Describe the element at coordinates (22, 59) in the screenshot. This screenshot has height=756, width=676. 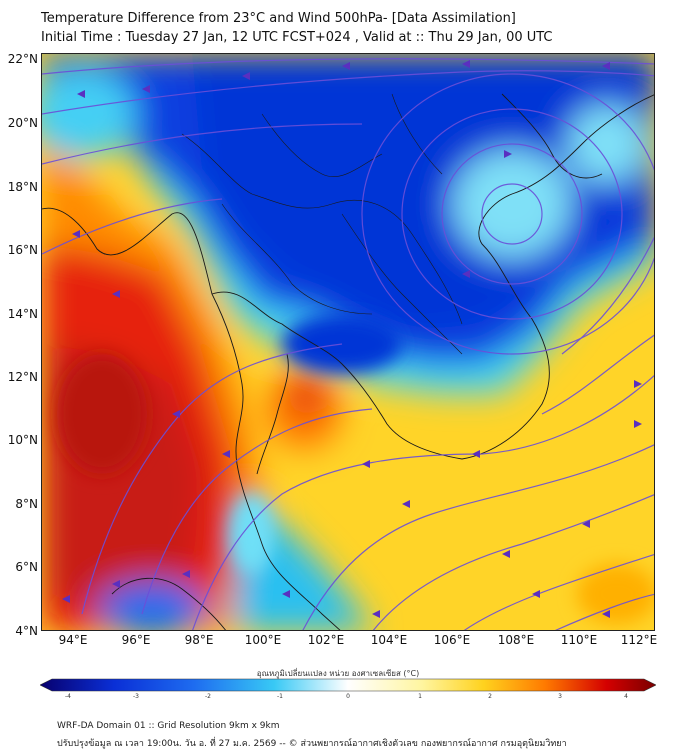
I see `lat-label-22: 22°N` at that location.